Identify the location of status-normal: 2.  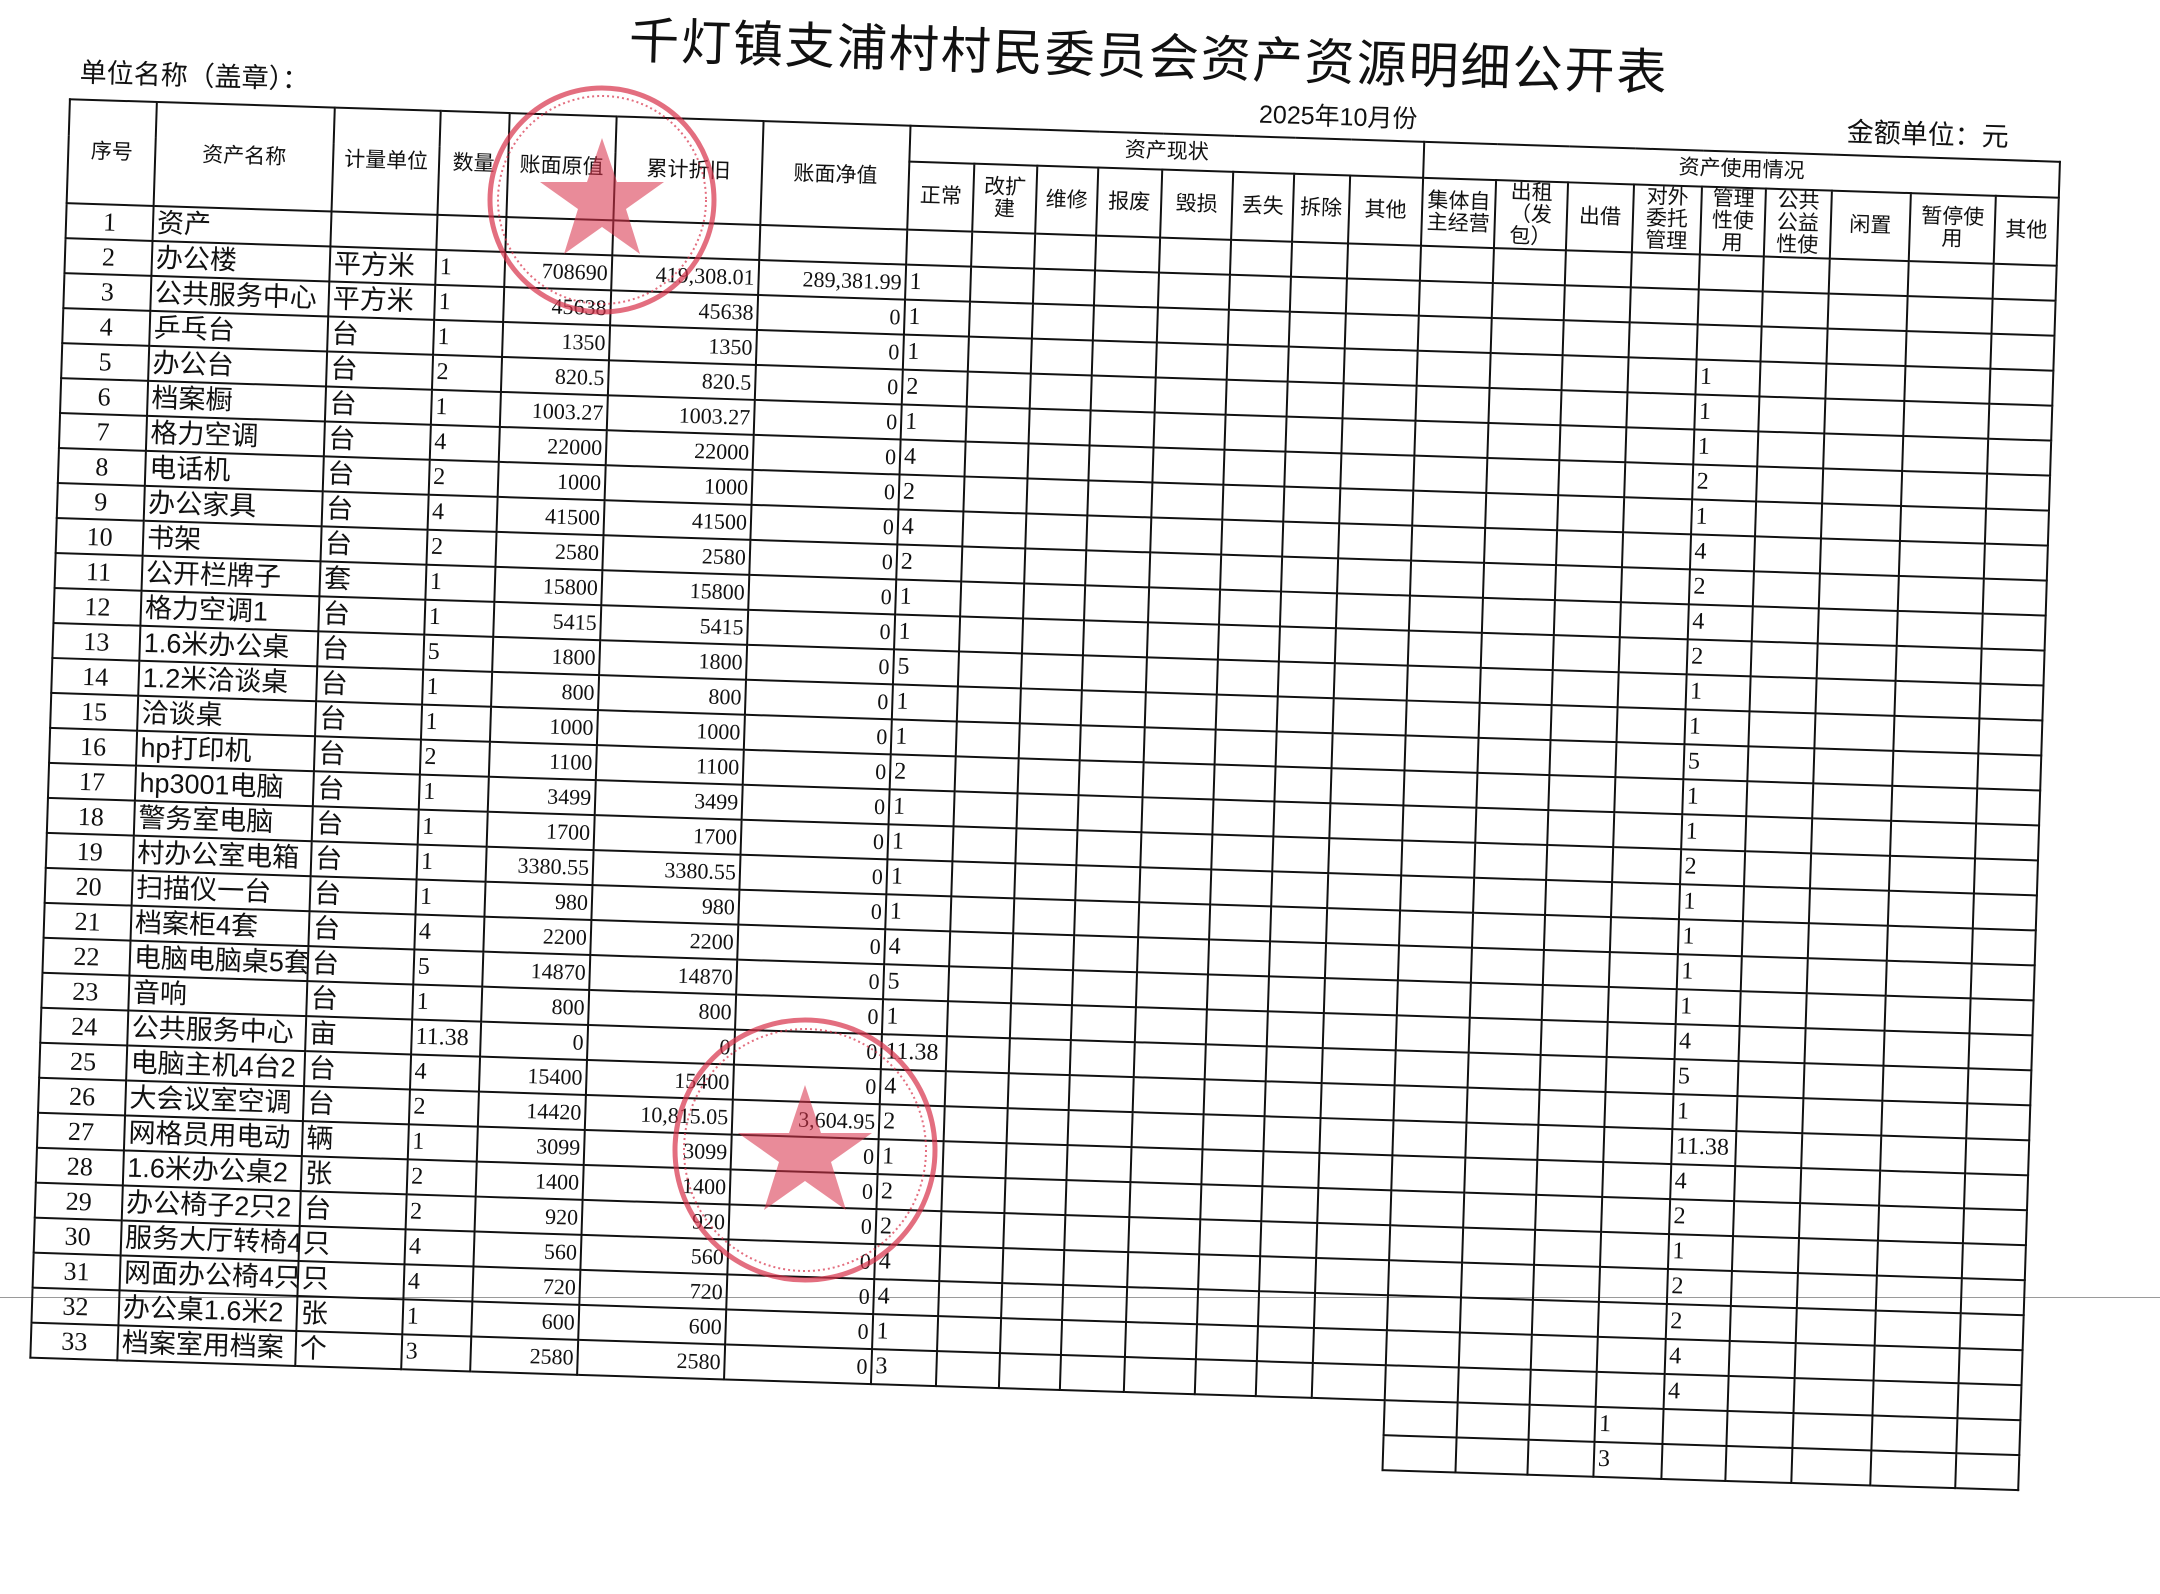
(934, 388).